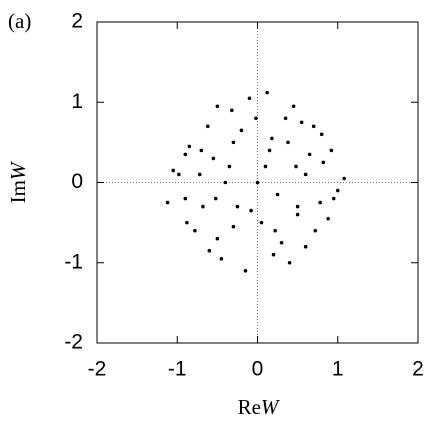 The height and width of the screenshot is (423, 436). Describe the element at coordinates (73, 261) in the screenshot. I see `y-tick-label: -1` at that location.